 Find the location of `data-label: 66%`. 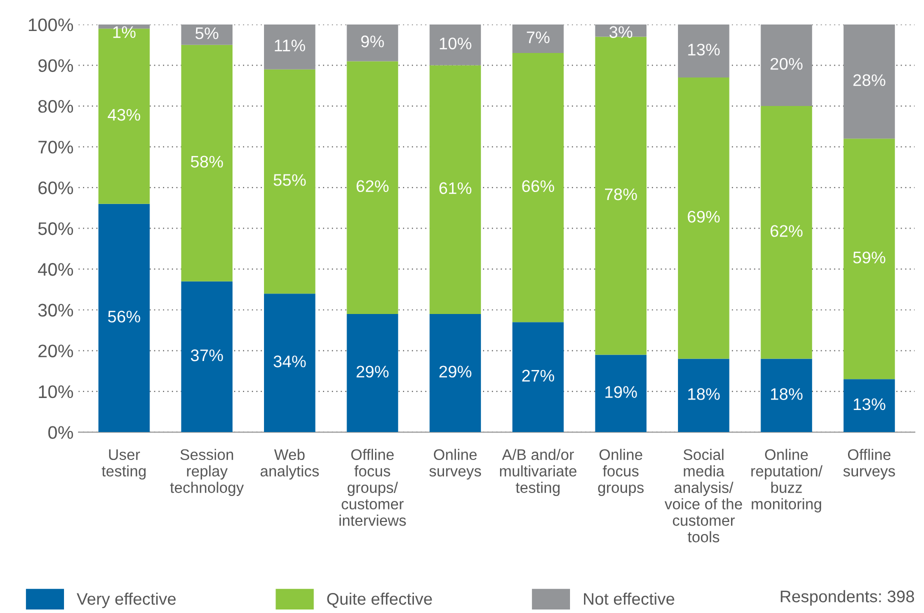

data-label: 66% is located at coordinates (538, 186).